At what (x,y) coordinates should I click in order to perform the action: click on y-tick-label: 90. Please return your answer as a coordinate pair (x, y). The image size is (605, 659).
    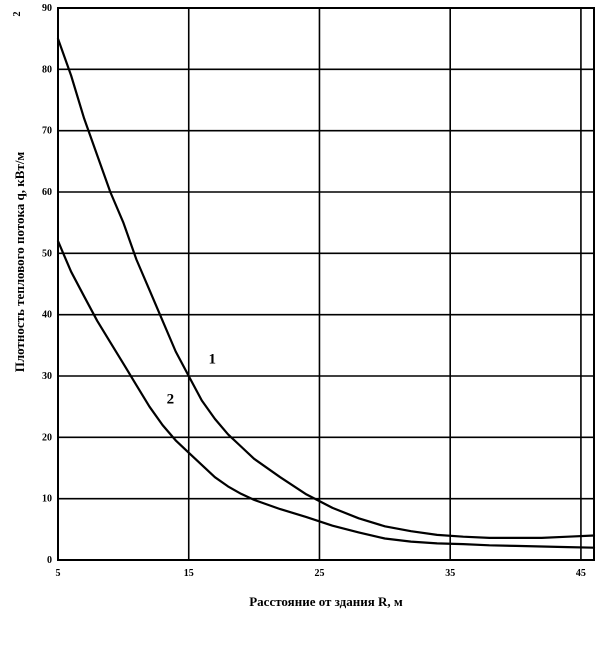
    Looking at the image, I should click on (47, 8).